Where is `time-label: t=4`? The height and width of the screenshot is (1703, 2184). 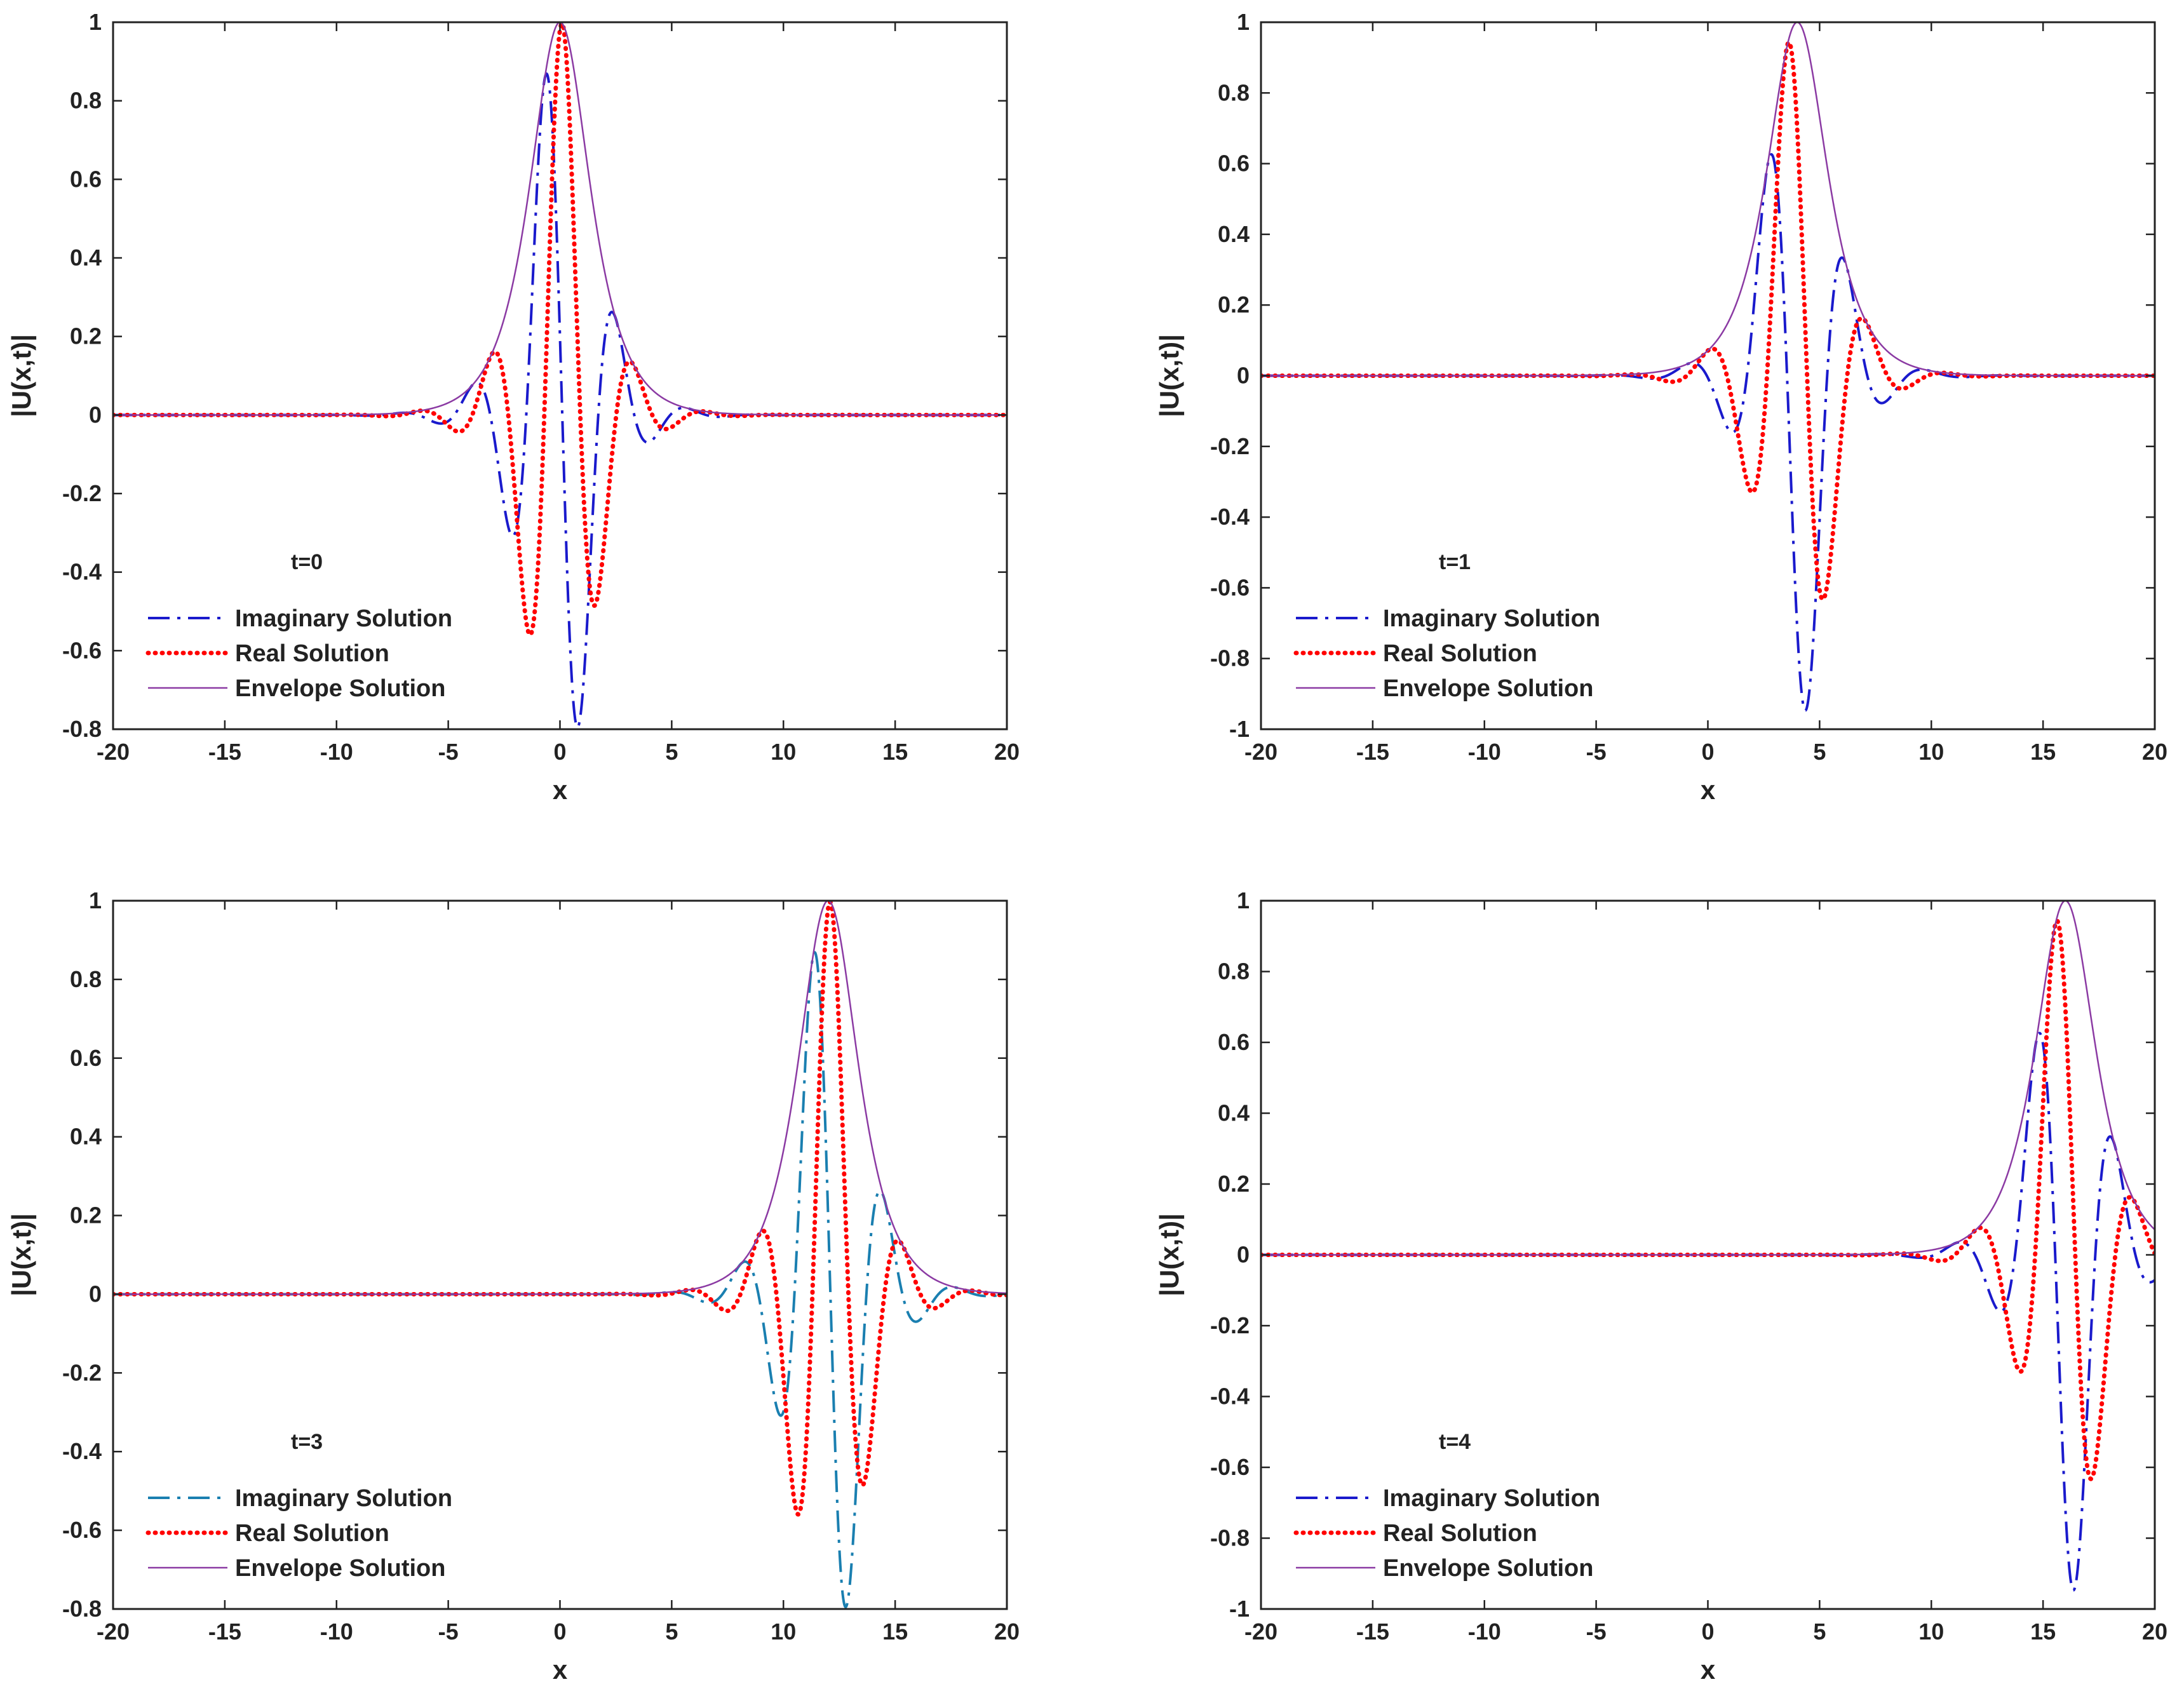
time-label: t=4 is located at coordinates (1455, 1442).